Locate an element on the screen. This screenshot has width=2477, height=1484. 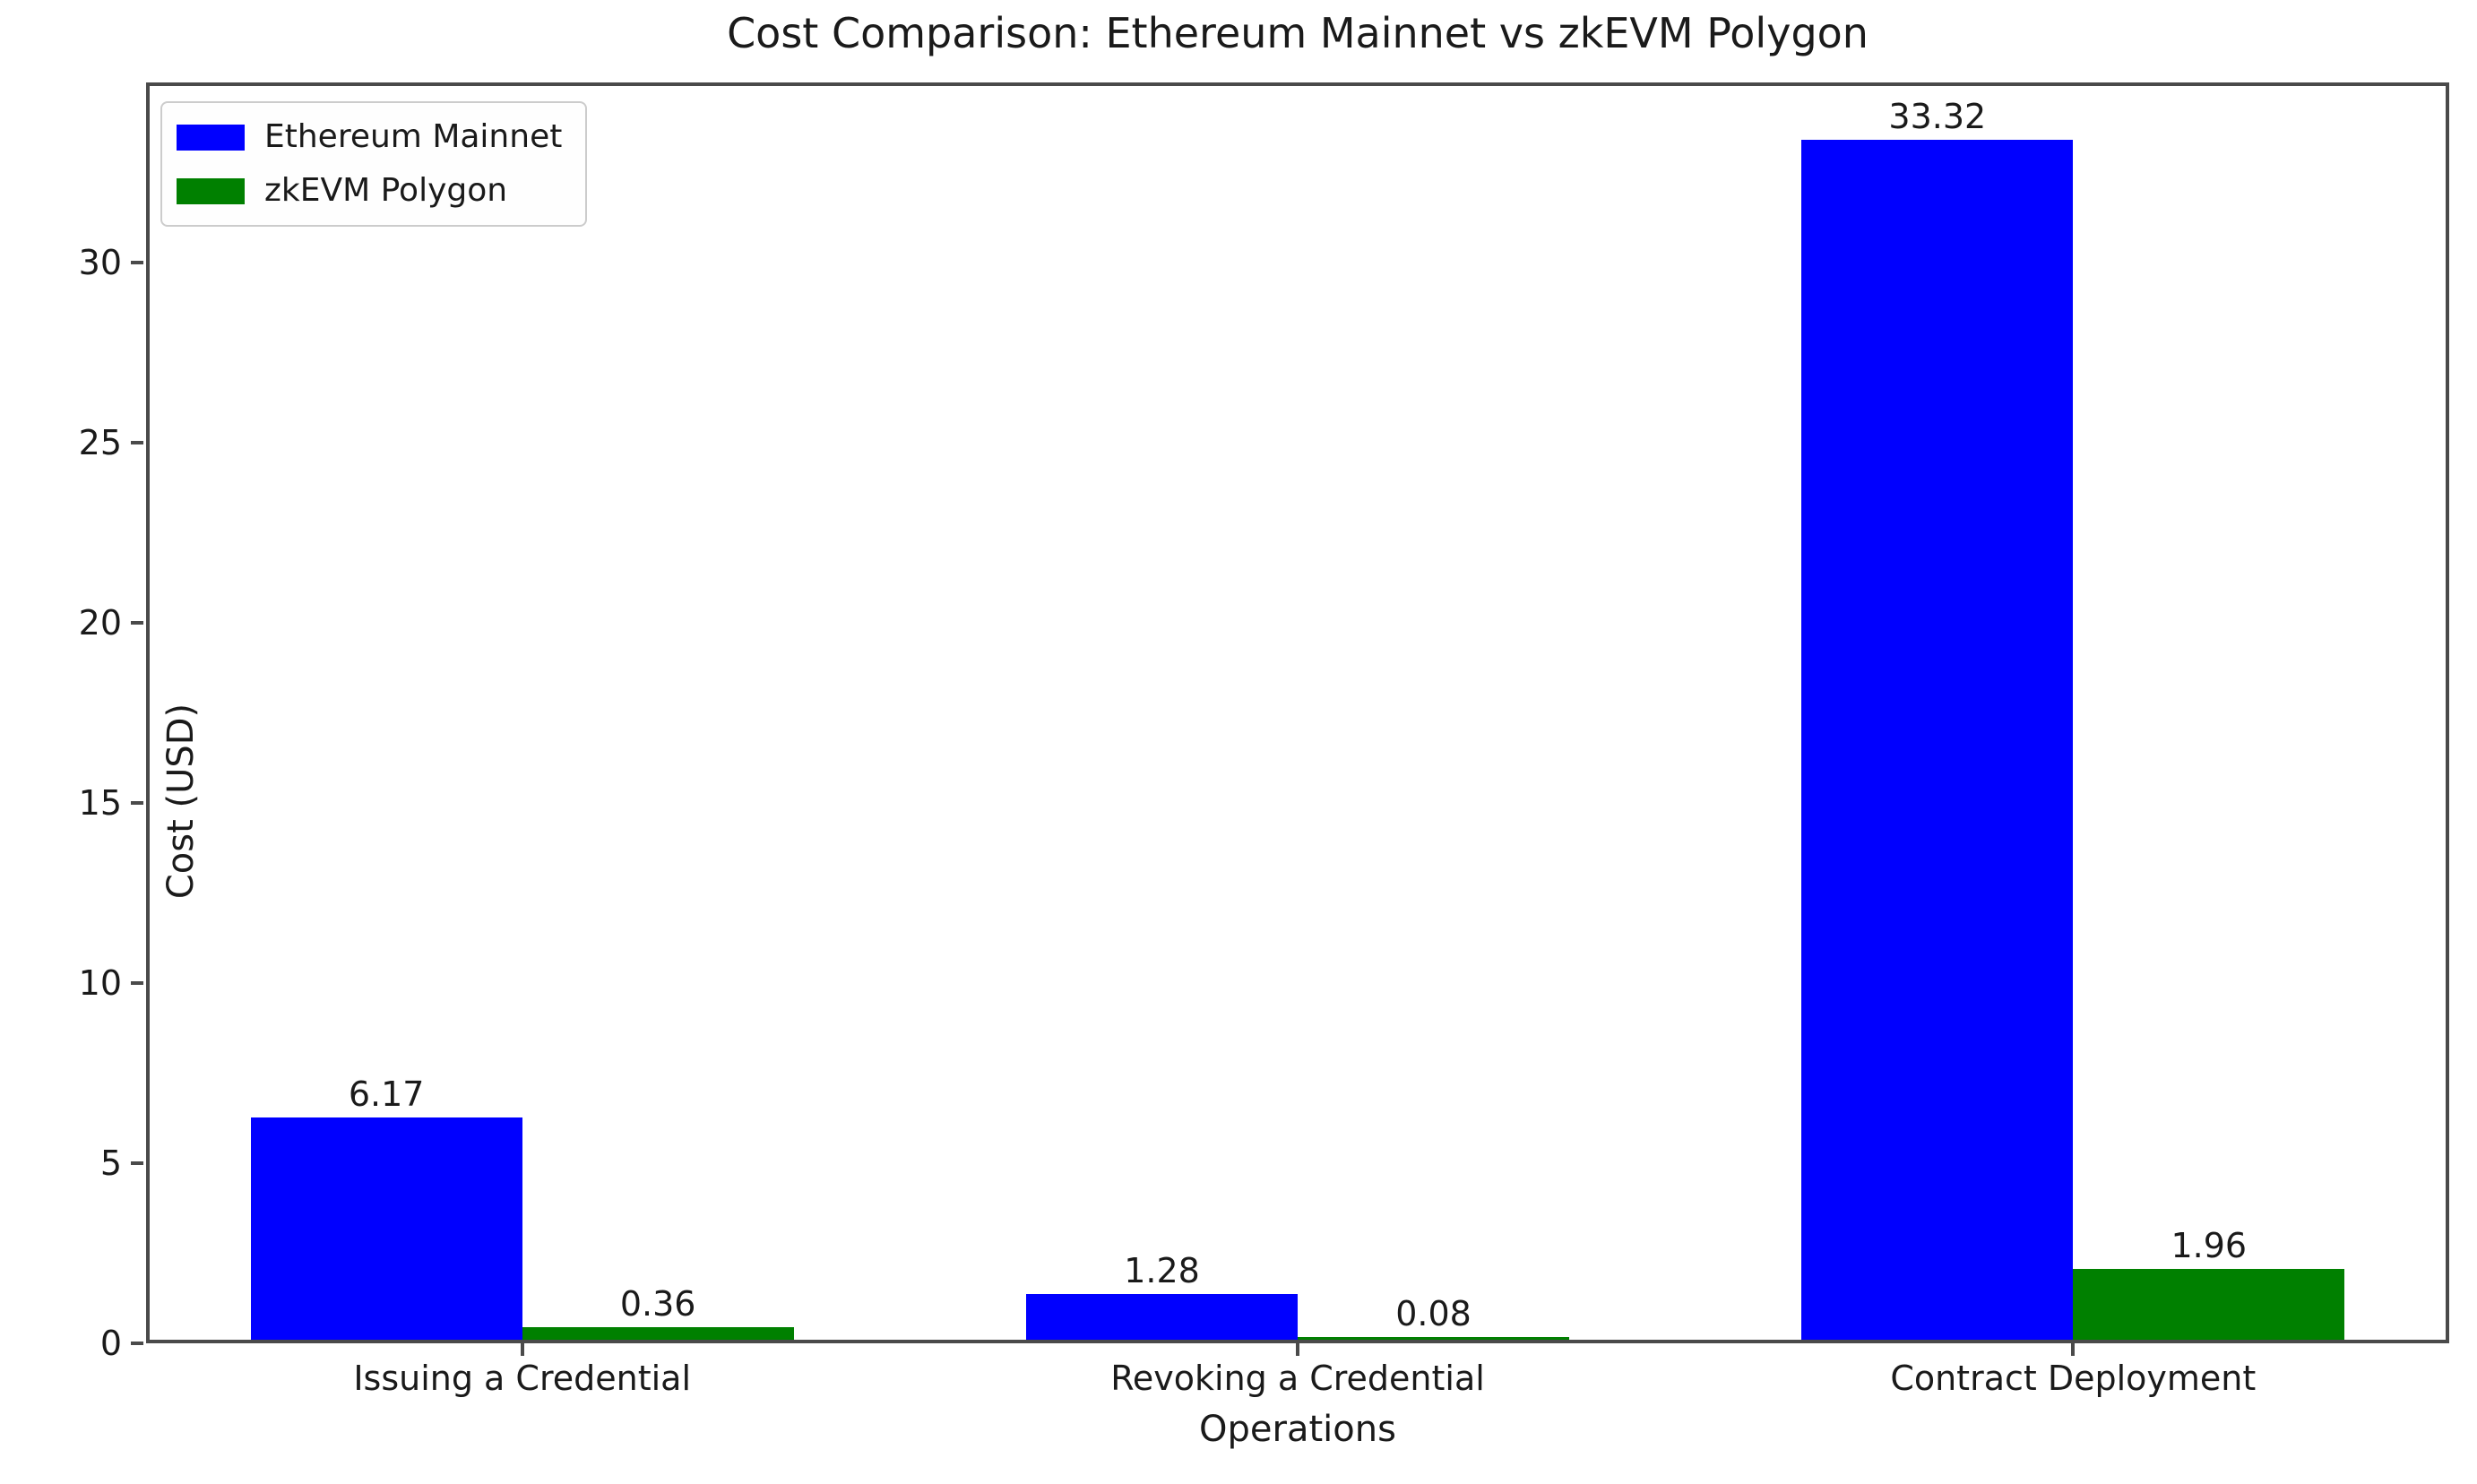
legend-entry-ethereum-mainnet: Ethereum Mainnet is located at coordinates (369, 137).